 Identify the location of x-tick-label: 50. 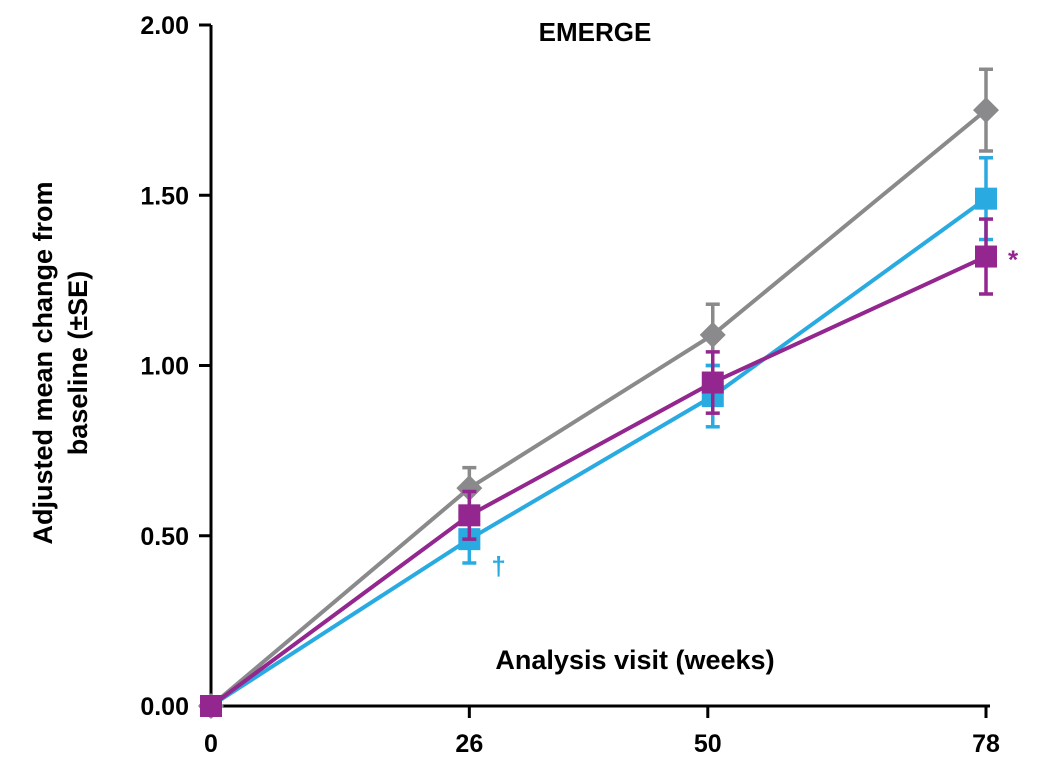
(708, 744).